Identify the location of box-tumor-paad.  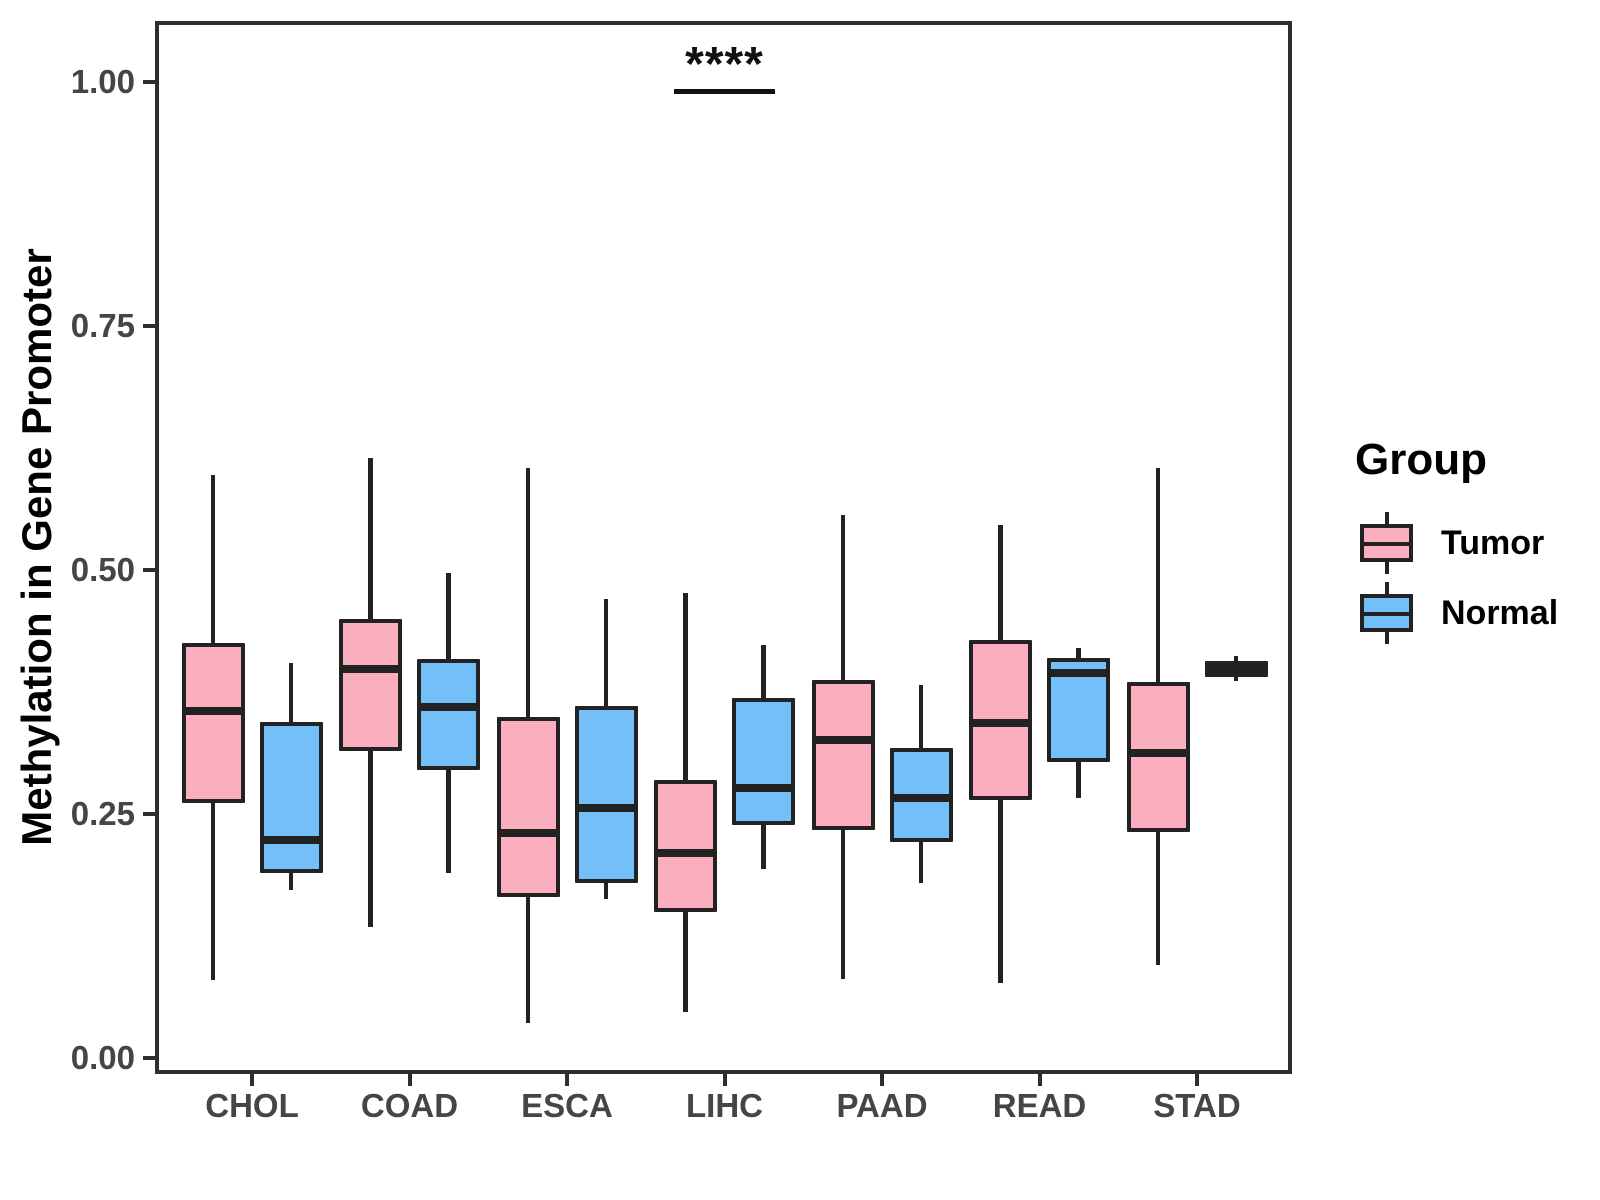
(843, 755).